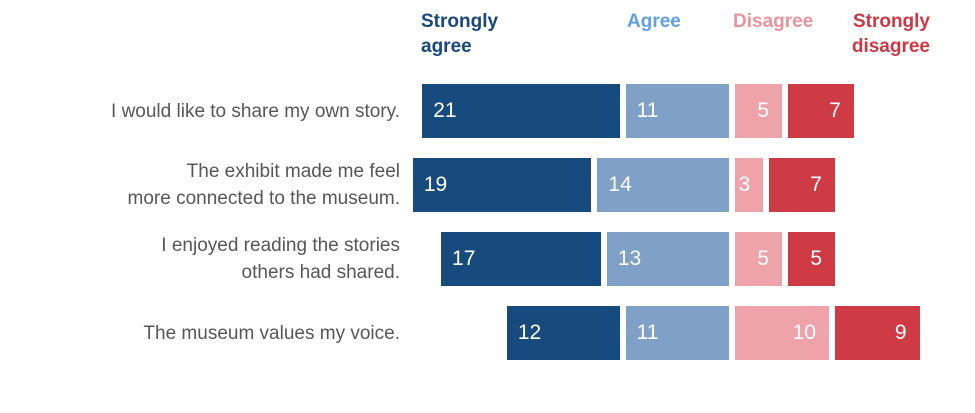 Image resolution: width=975 pixels, height=413 pixels. What do you see at coordinates (891, 34) in the screenshot?
I see `legend-strongly-disagree: Strongly disagree` at bounding box center [891, 34].